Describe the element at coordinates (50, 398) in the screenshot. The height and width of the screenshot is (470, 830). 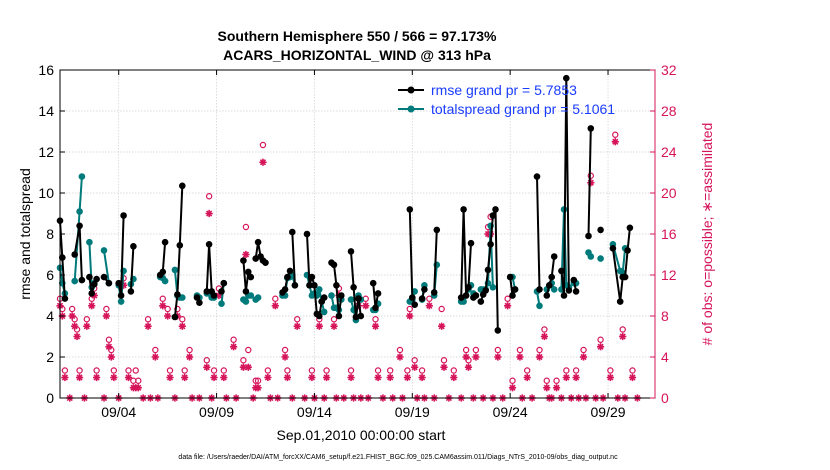
I see `y-tick-label-left: 0` at that location.